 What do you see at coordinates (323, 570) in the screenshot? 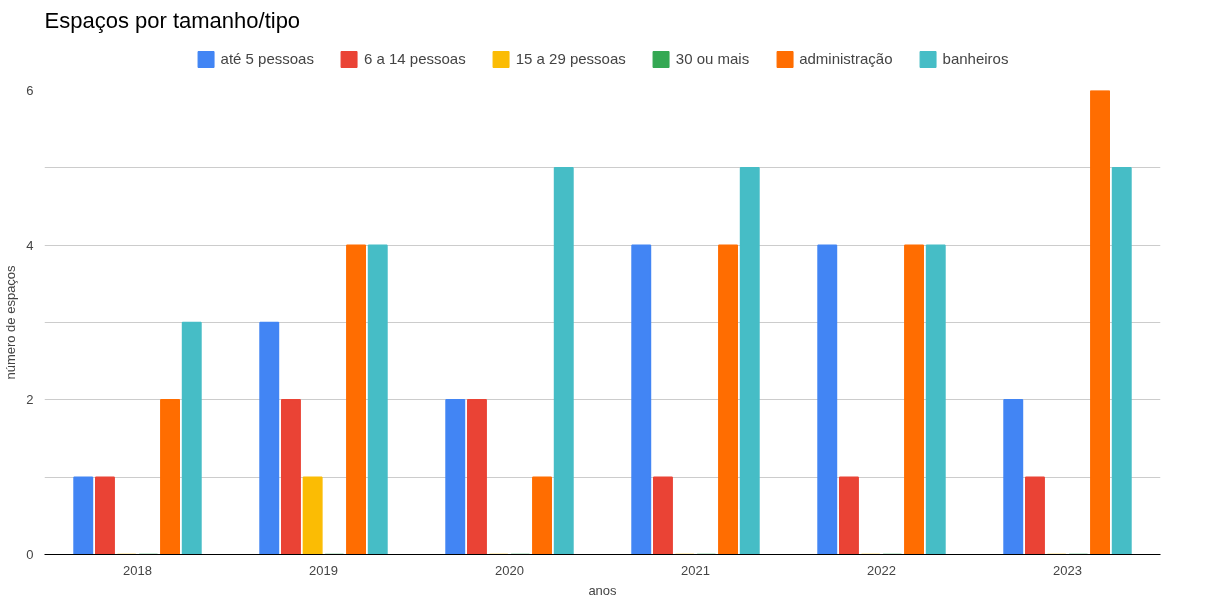
I see `x-tick-label: 2019` at bounding box center [323, 570].